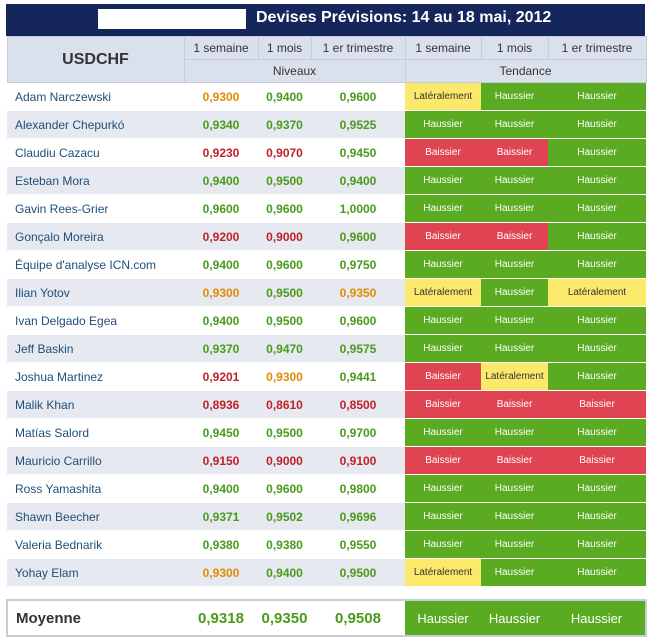  Describe the element at coordinates (358, 404) in the screenshot. I see `level-quarter: 0,8500` at that location.